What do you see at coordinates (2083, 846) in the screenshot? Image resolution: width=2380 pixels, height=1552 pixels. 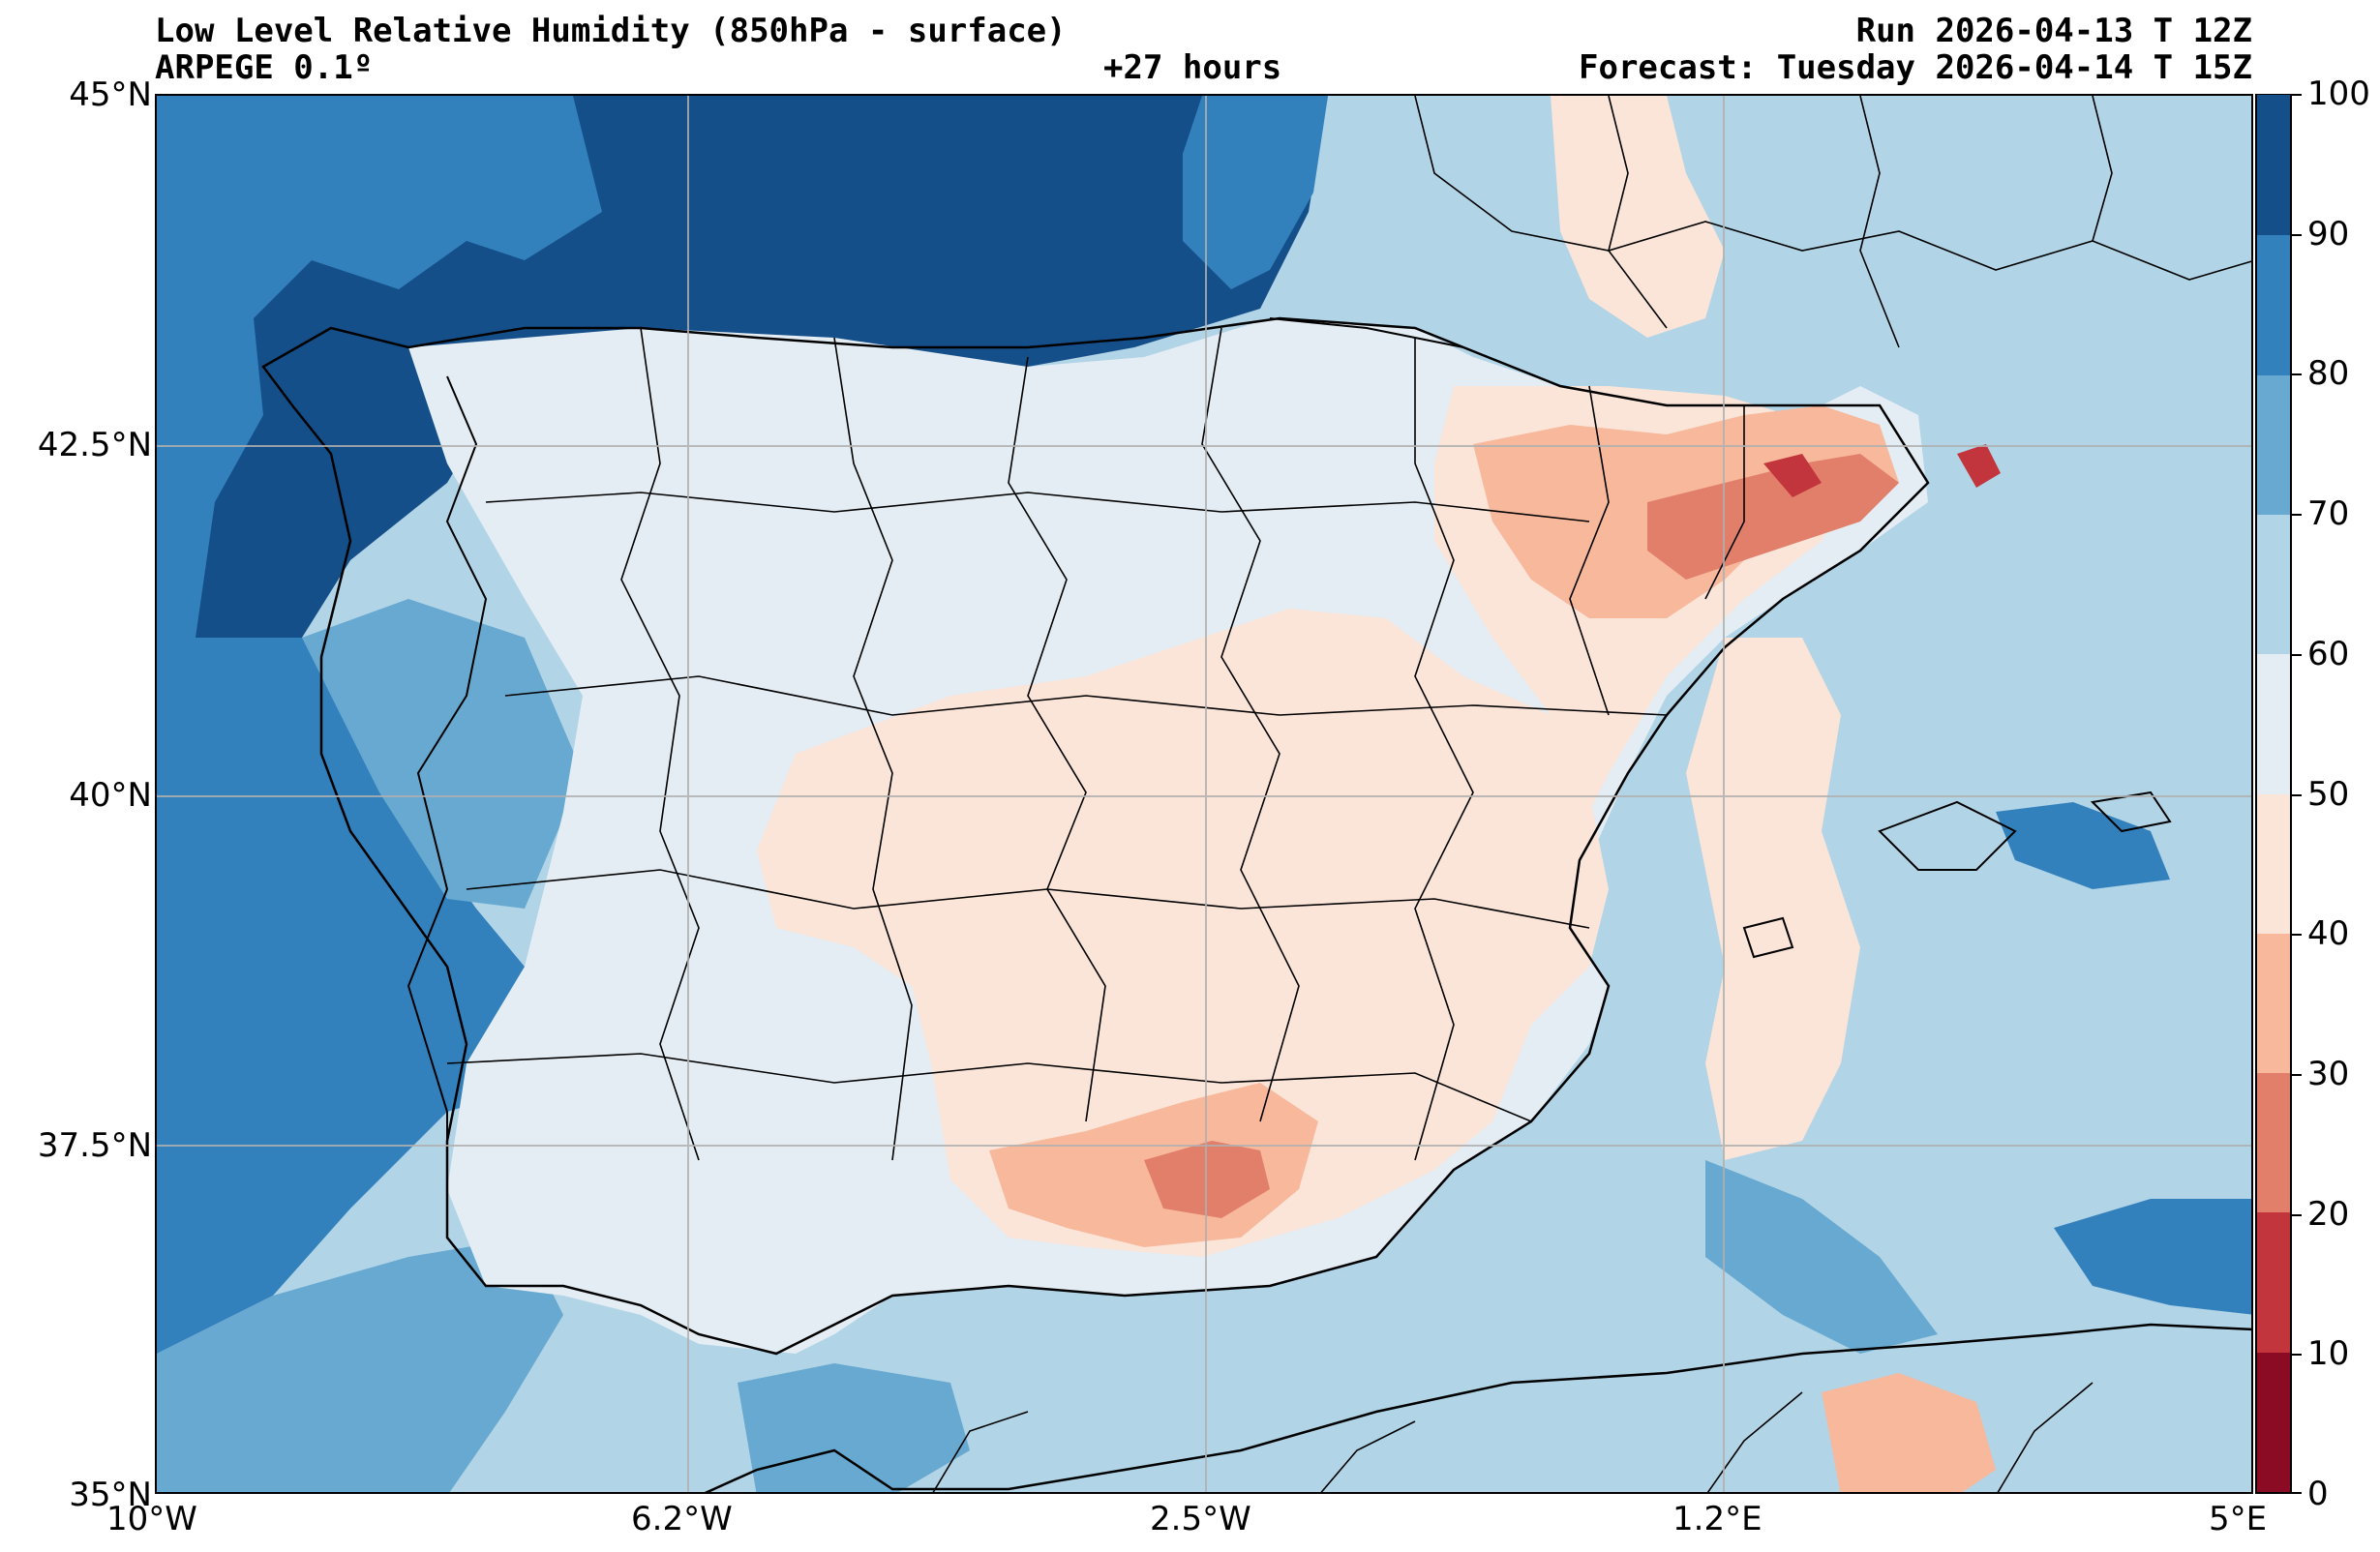 I see `humidity-band-80-90-balearic` at bounding box center [2083, 846].